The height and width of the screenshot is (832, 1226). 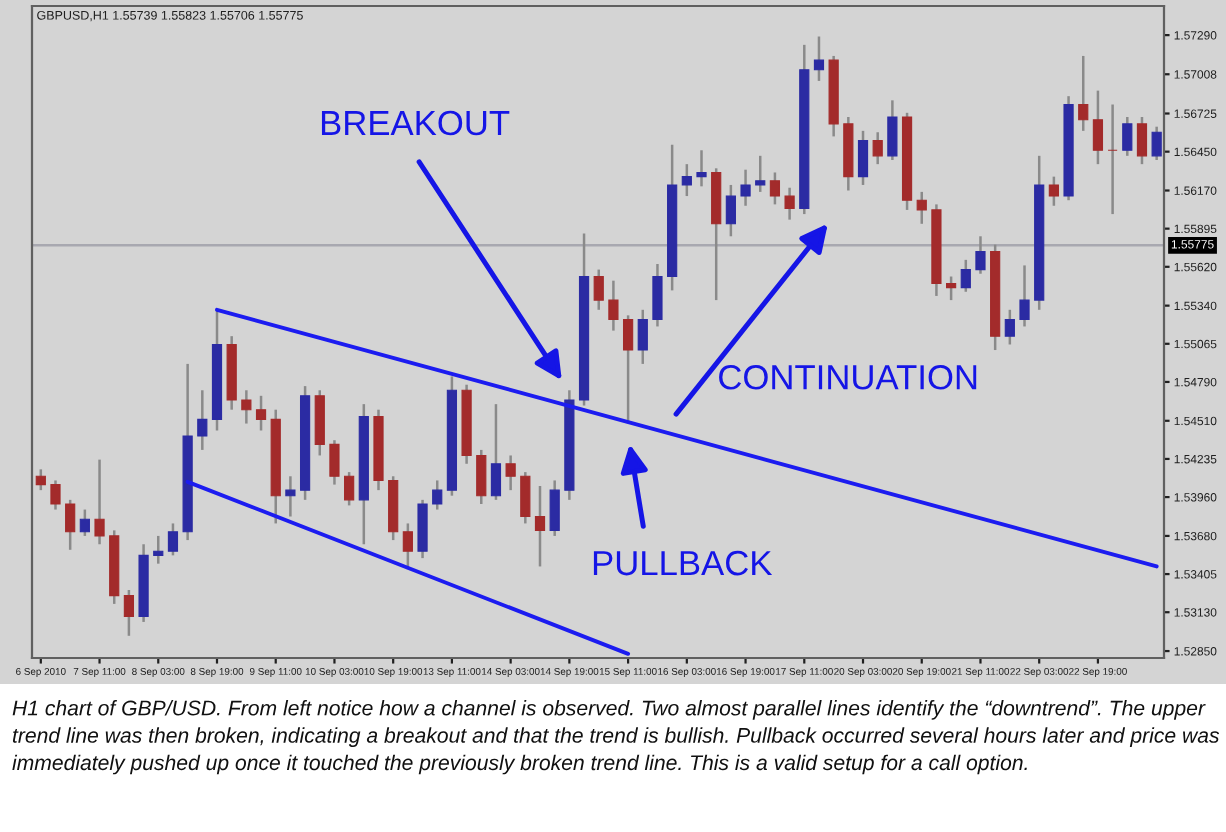 What do you see at coordinates (848, 377) in the screenshot?
I see `annotation: CONTINUATION` at bounding box center [848, 377].